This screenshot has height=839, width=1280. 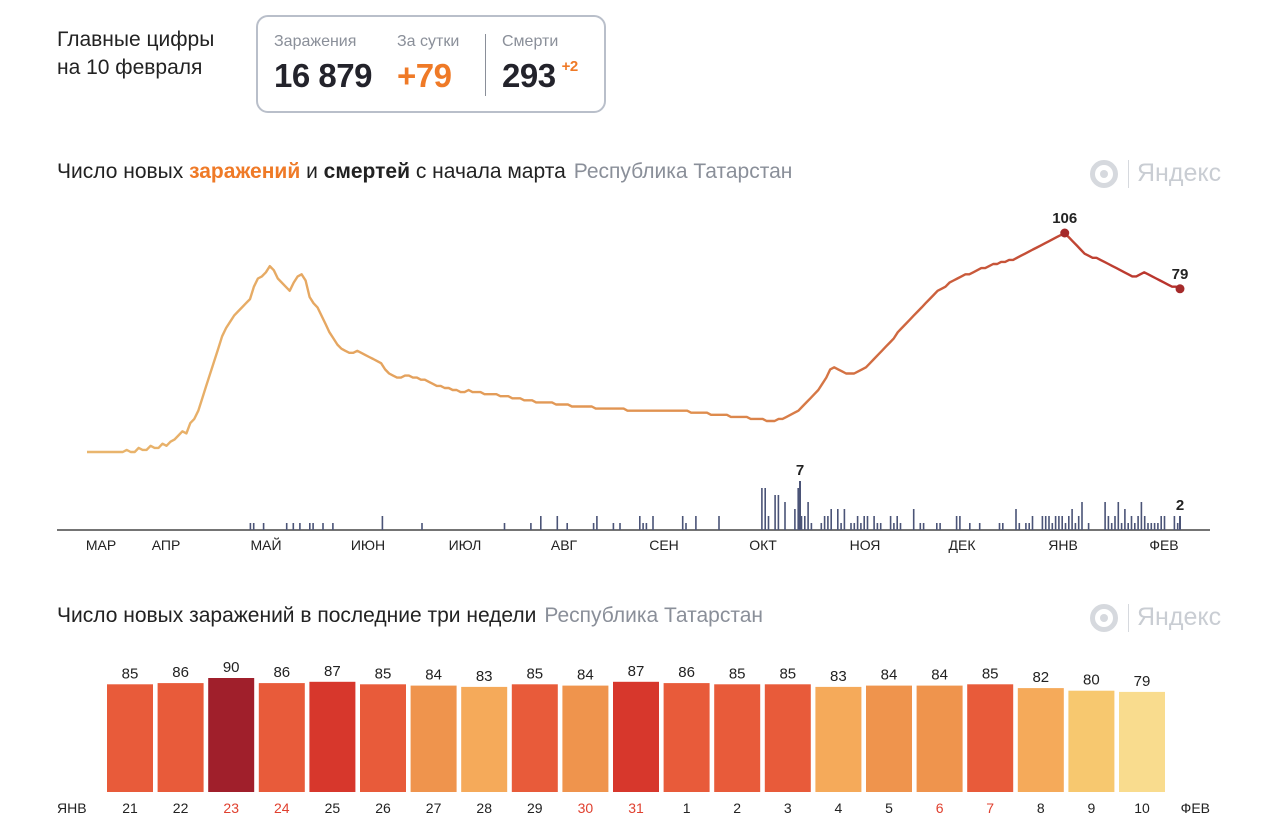 What do you see at coordinates (687, 808) in the screenshot?
I see `bar-category-label: 1` at bounding box center [687, 808].